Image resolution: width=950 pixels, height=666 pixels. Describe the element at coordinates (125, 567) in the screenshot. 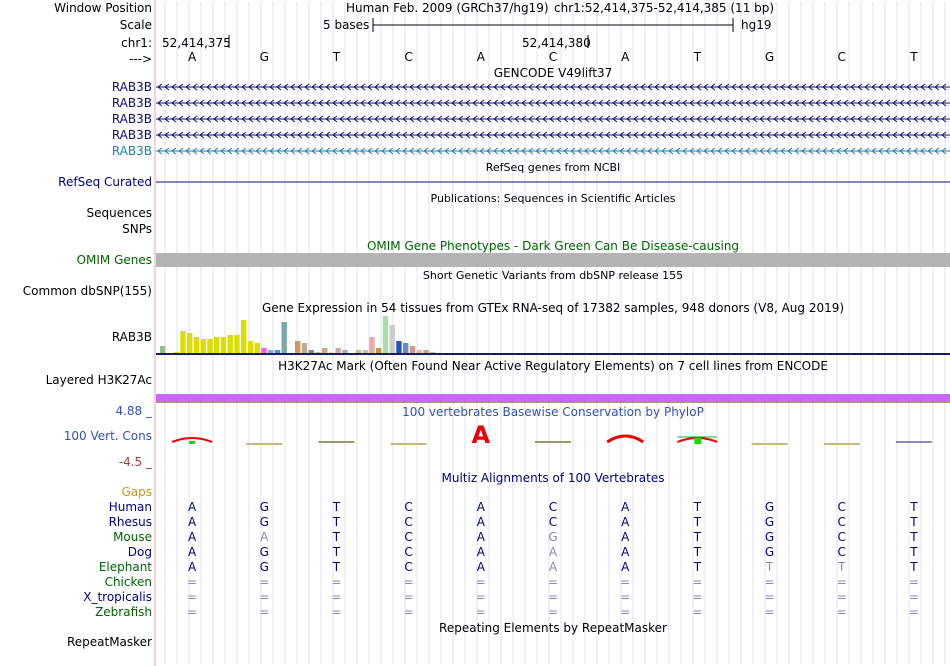

I see `species-label-elephant: Elephant` at that location.